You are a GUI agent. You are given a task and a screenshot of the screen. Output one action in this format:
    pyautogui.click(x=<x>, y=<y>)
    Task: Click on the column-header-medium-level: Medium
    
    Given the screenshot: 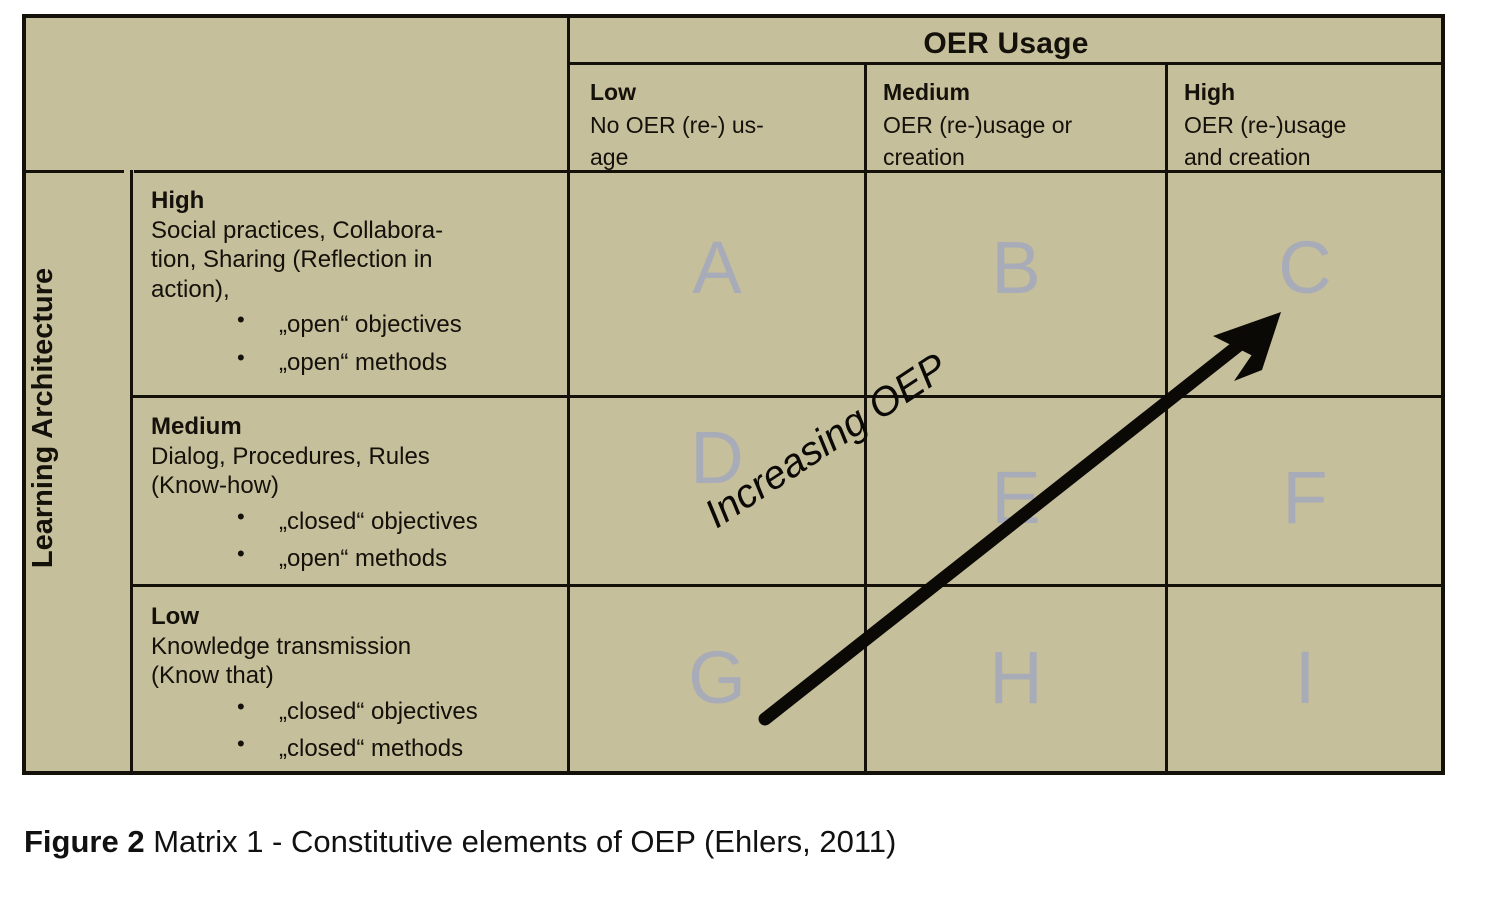 What is the action you would take?
    pyautogui.click(x=926, y=92)
    